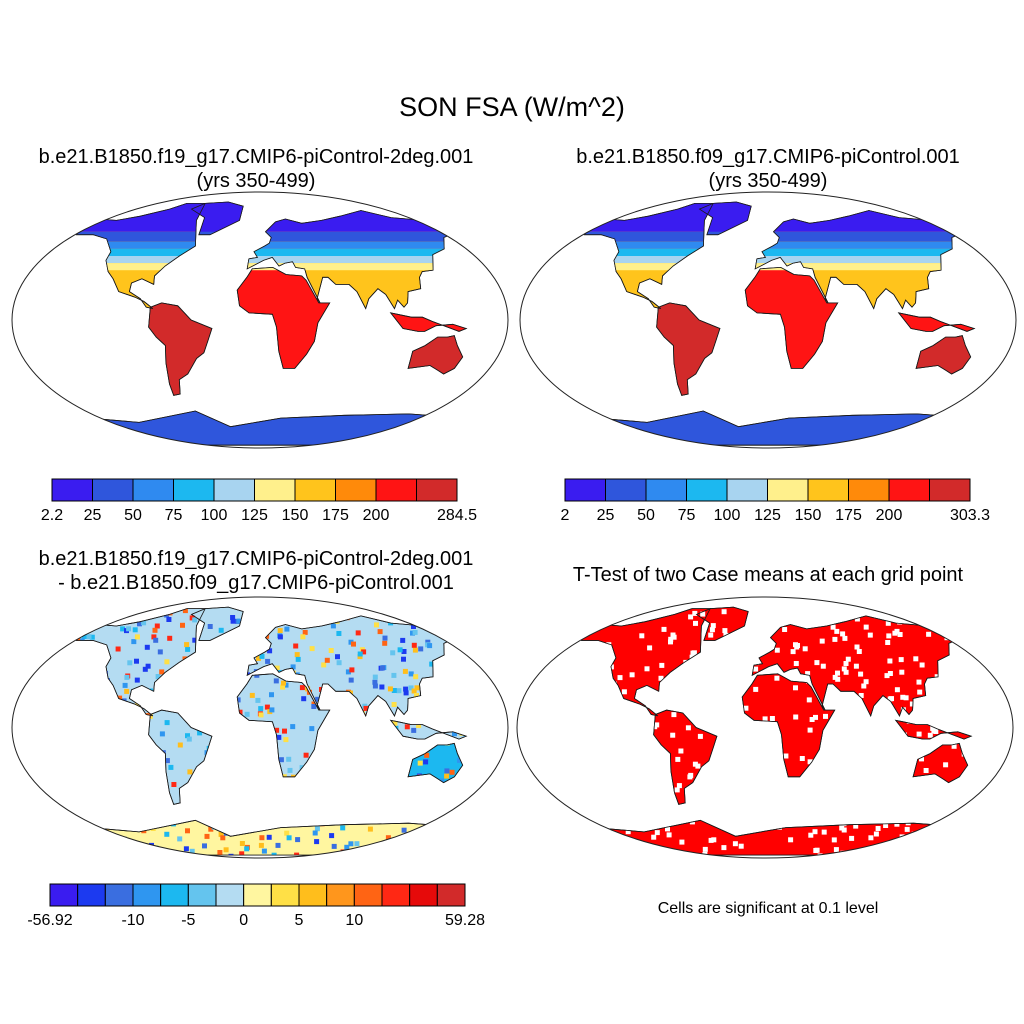 The width and height of the screenshot is (1024, 1024). What do you see at coordinates (768, 908) in the screenshot?
I see `significance-note: Cells are significant at 0.1 level` at bounding box center [768, 908].